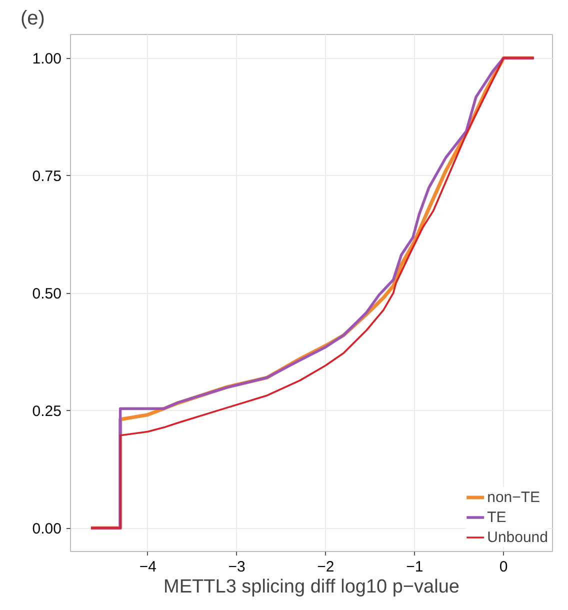  Describe the element at coordinates (325, 567) in the screenshot. I see `x-tick-label: −2` at that location.